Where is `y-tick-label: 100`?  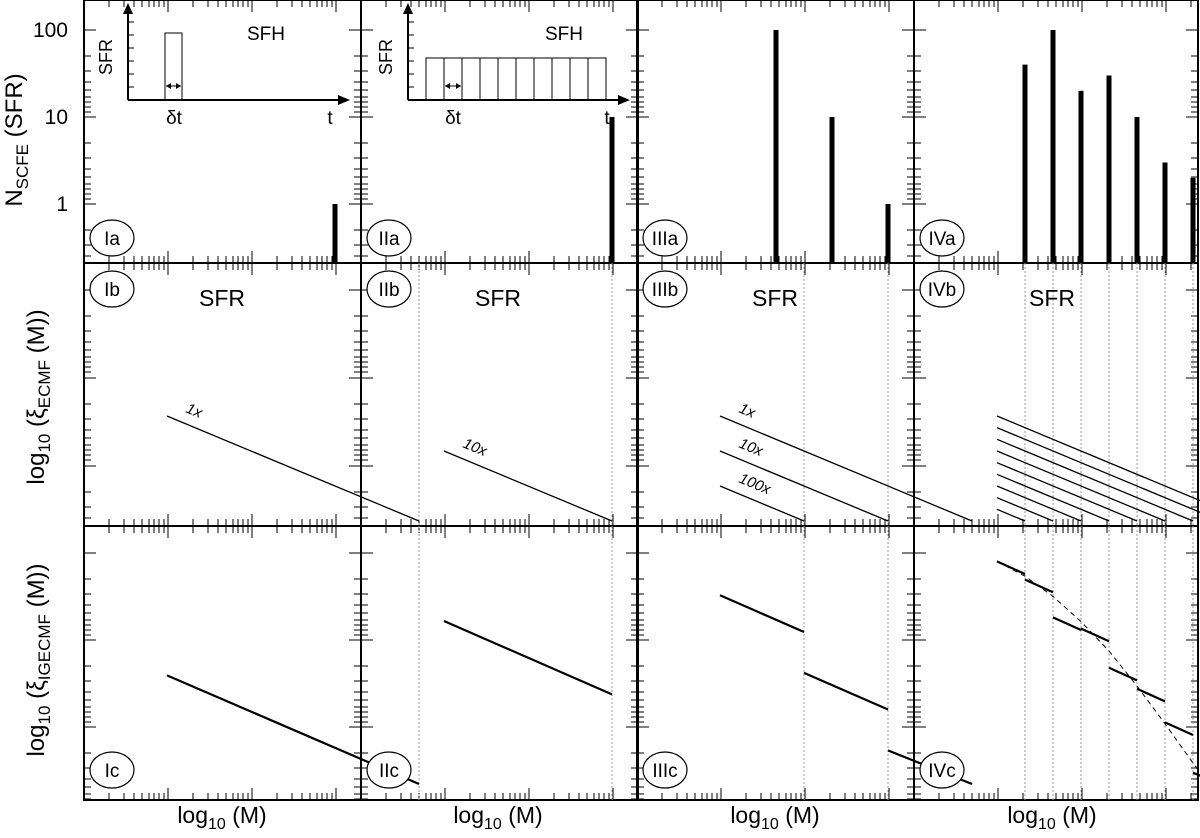 y-tick-label: 100 is located at coordinates (50, 30).